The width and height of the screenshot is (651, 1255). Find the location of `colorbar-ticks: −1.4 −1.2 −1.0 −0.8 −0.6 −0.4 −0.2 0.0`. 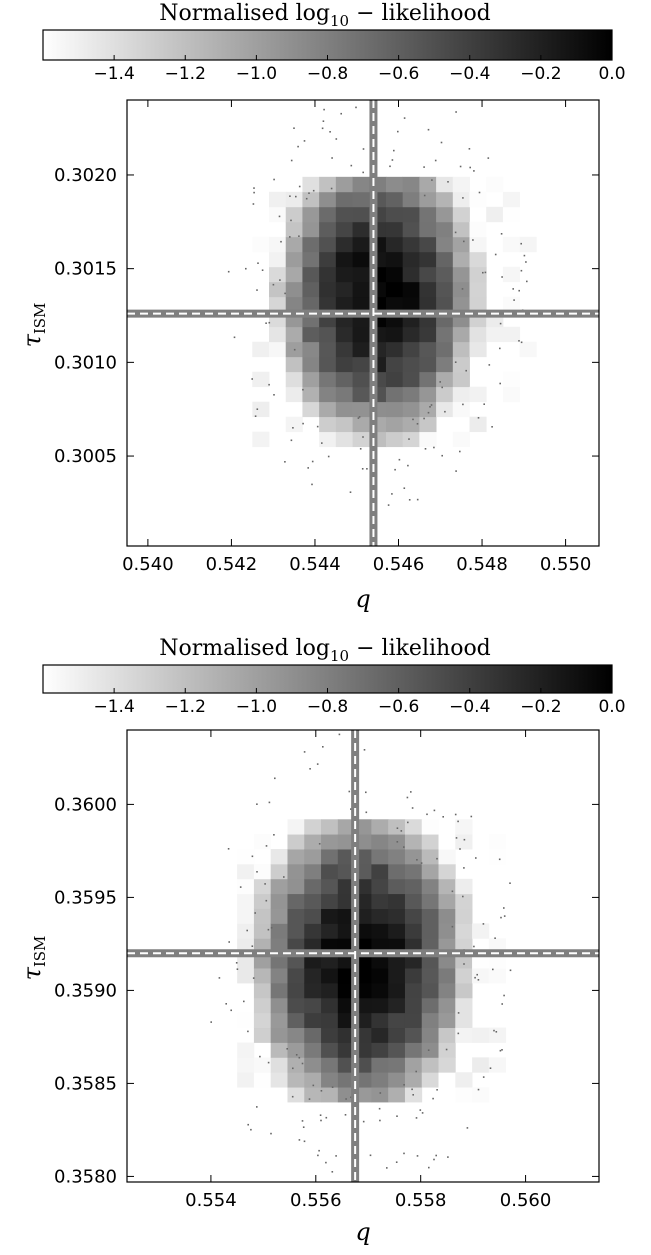

colorbar-ticks: −1.4 −1.2 −1.0 −0.8 −0.6 −0.4 −0.2 0.0 is located at coordinates (359, 69).